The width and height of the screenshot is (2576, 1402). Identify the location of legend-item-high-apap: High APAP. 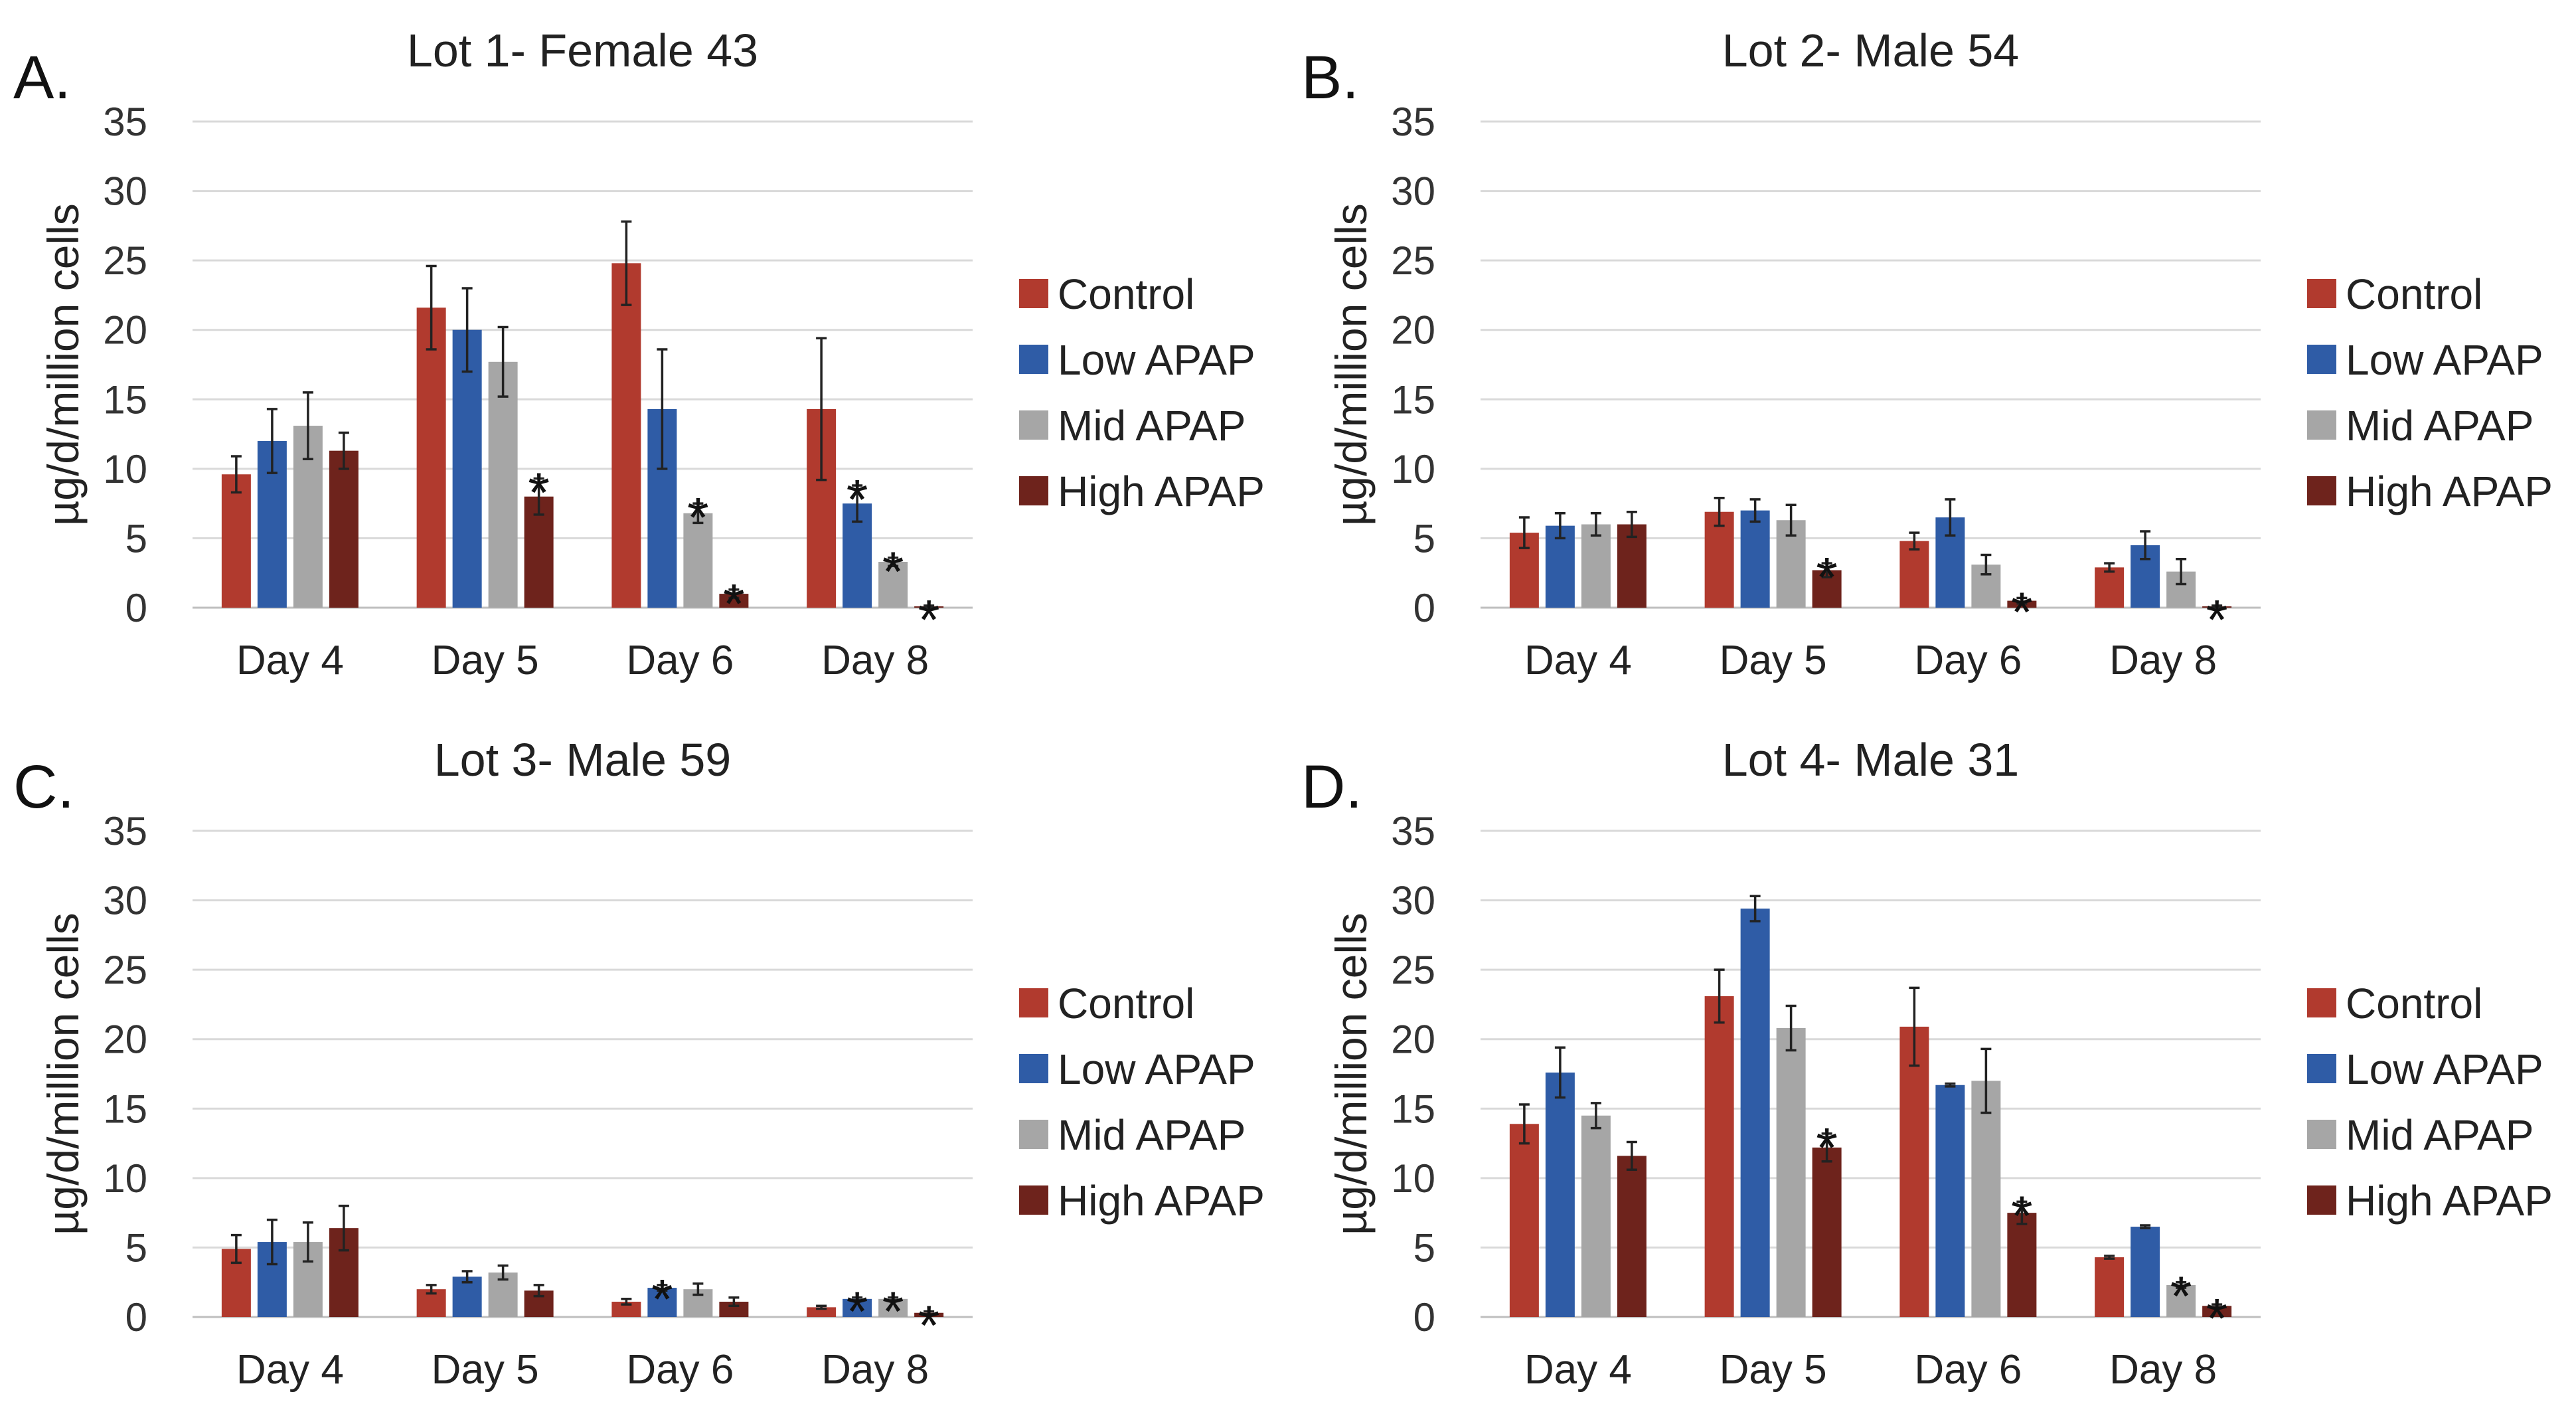
(1142, 491).